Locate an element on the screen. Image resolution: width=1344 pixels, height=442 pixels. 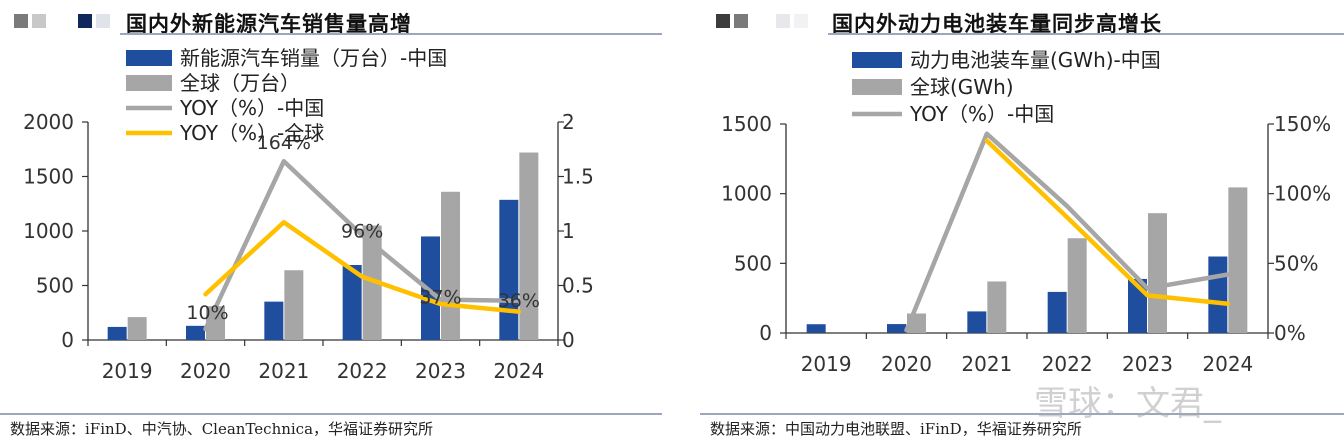
title-decor-square-dark is located at coordinates (723, 21).